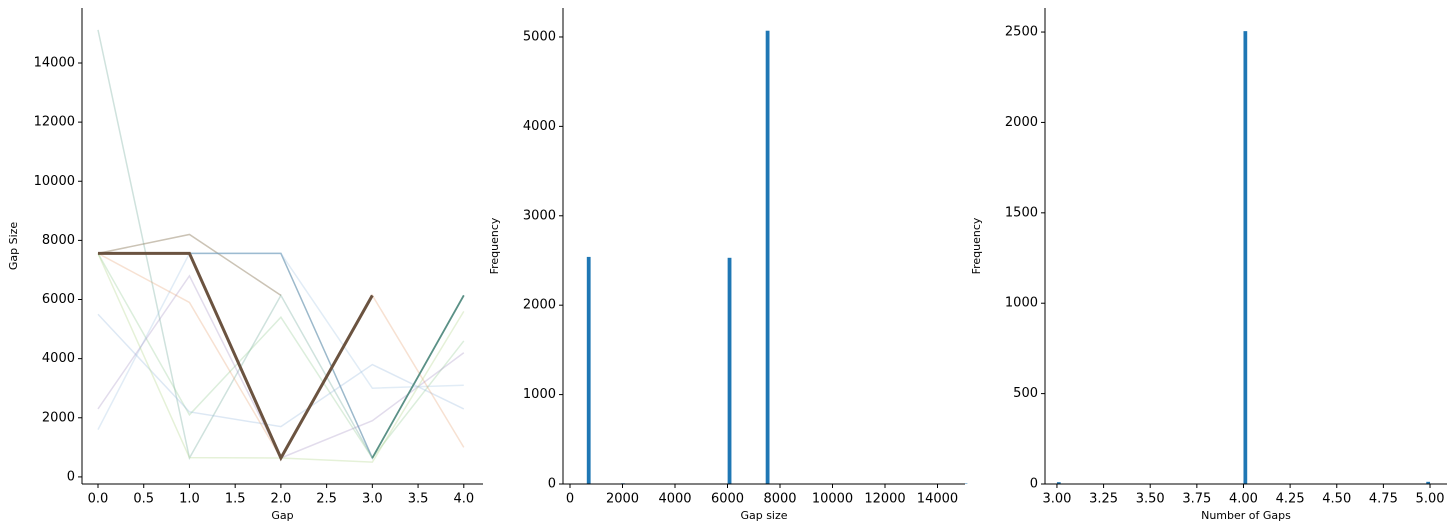 This screenshot has height=531, width=1456. What do you see at coordinates (779, 499) in the screenshot?
I see `x-tick-label: 8000` at bounding box center [779, 499].